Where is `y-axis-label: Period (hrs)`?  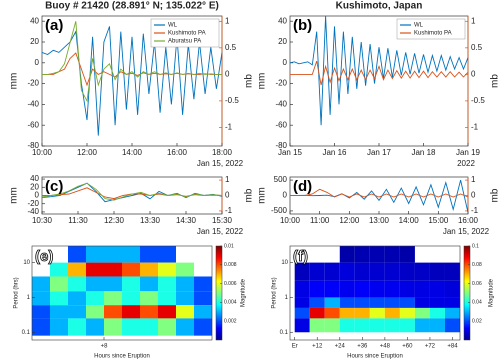 y-axis-label: Period (hrs) is located at coordinates (17, 292).